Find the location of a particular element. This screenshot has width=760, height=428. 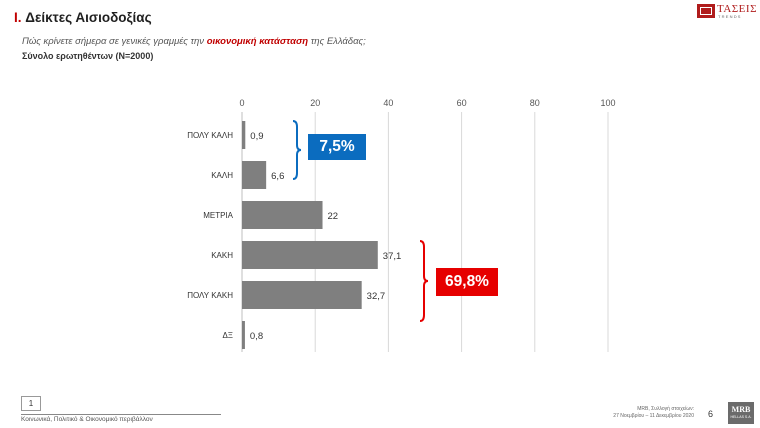

mrb-logo: MRB HELLAS S.A. is located at coordinates (741, 413).